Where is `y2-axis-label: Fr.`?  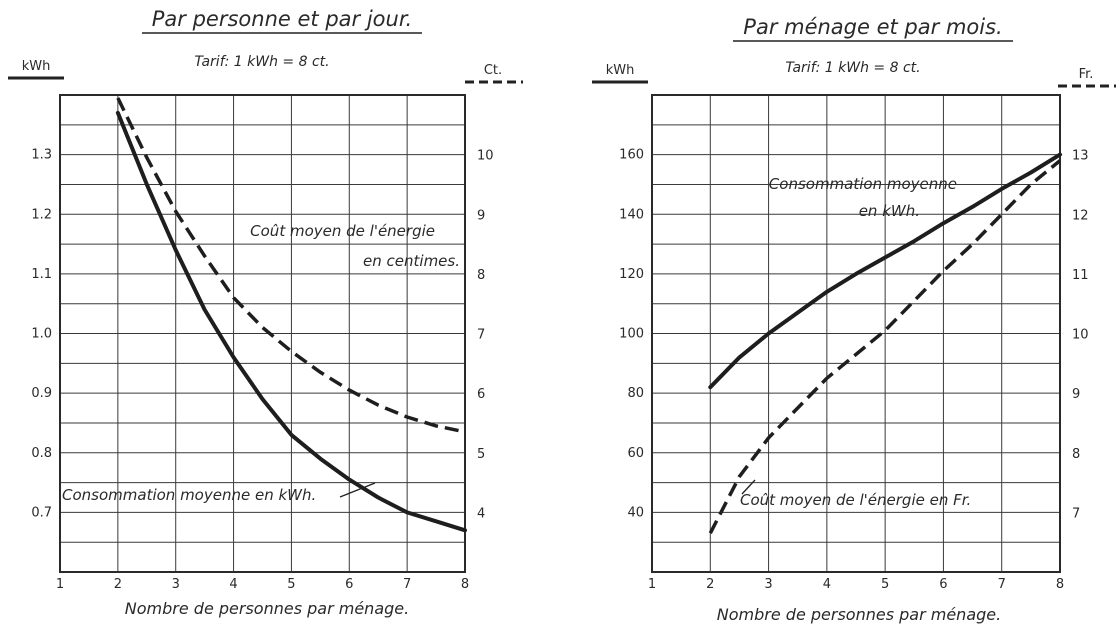
y2-axis-label: Fr. is located at coordinates (1086, 74).